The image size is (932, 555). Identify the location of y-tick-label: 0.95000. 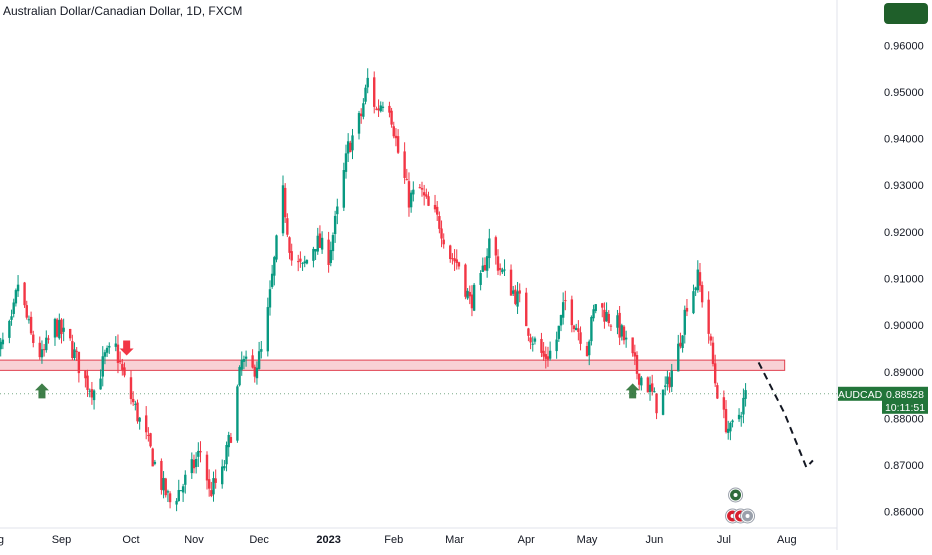
(904, 93).